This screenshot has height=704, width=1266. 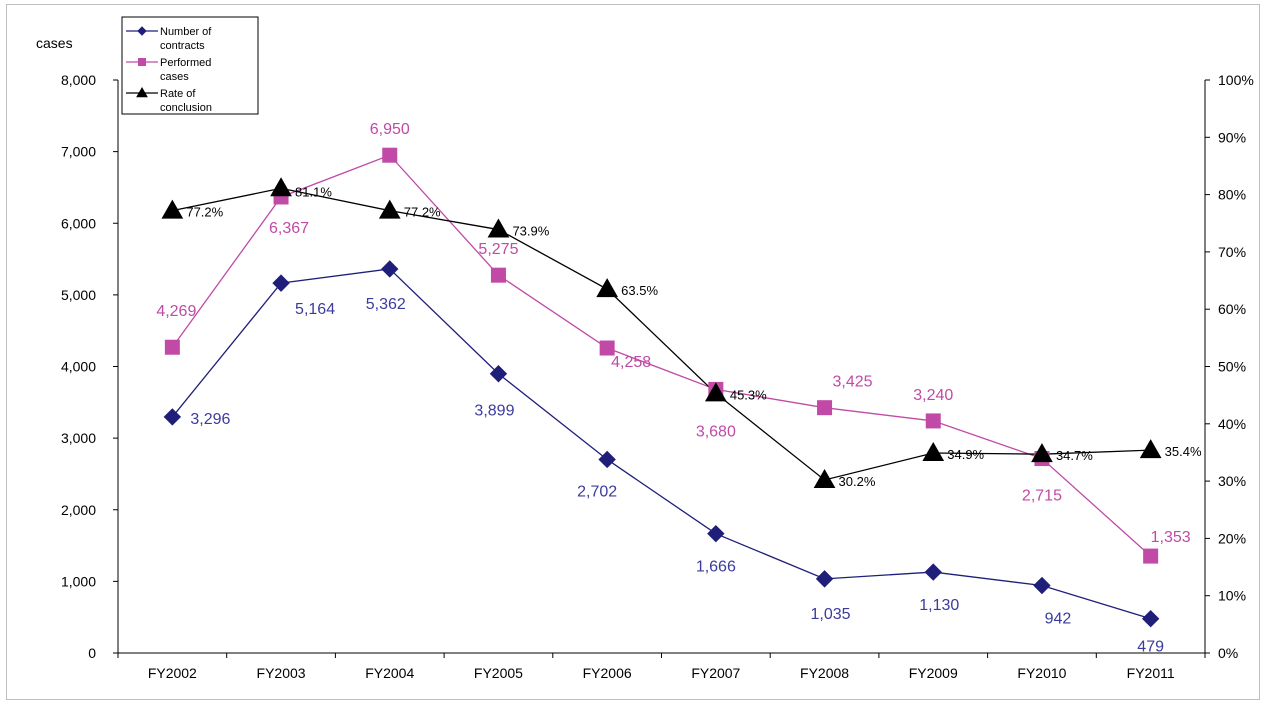 I want to click on data-label: 2,715, so click(x=1042, y=496).